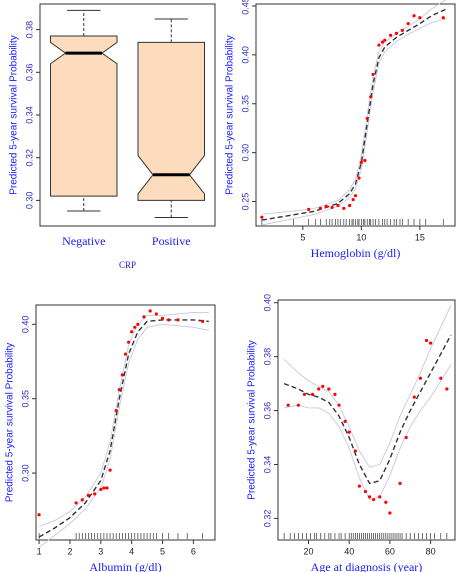 This screenshot has height=572, width=457. Describe the element at coordinates (171, 241) in the screenshot. I see `category-label: Positive` at that location.